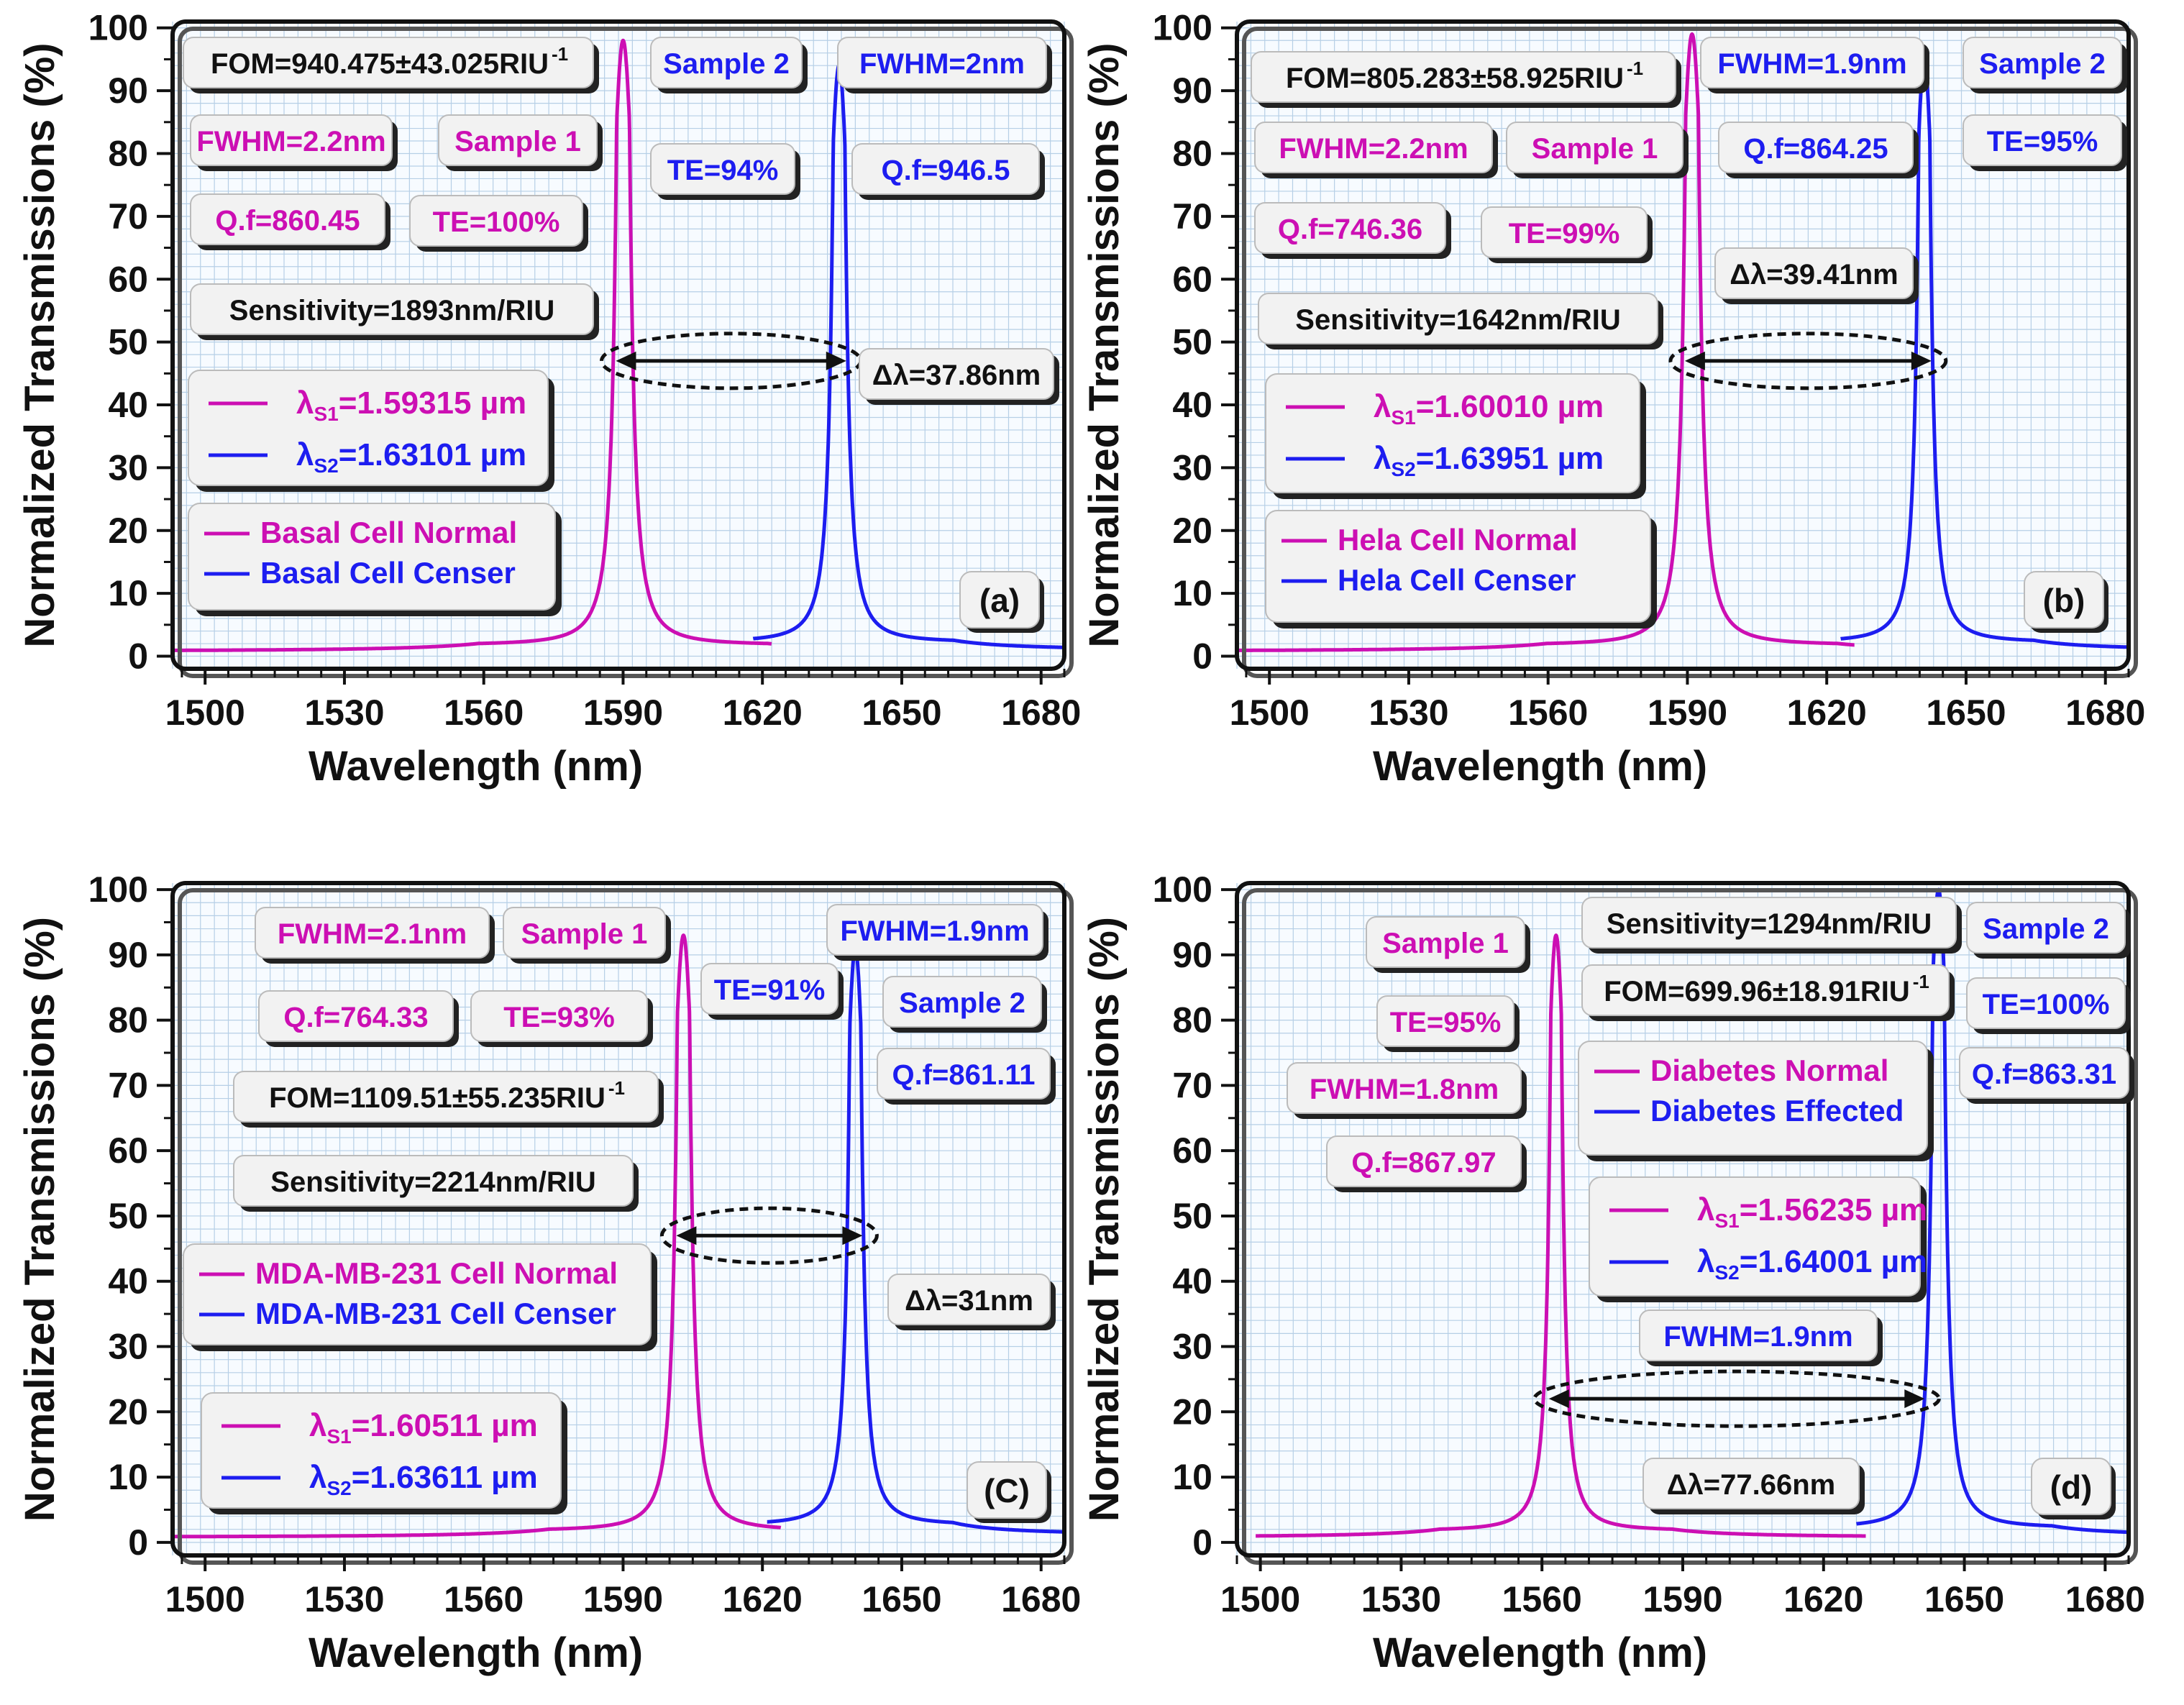  Describe the element at coordinates (584, 934) in the screenshot. I see `annotation-sample1: Sample 1` at that location.